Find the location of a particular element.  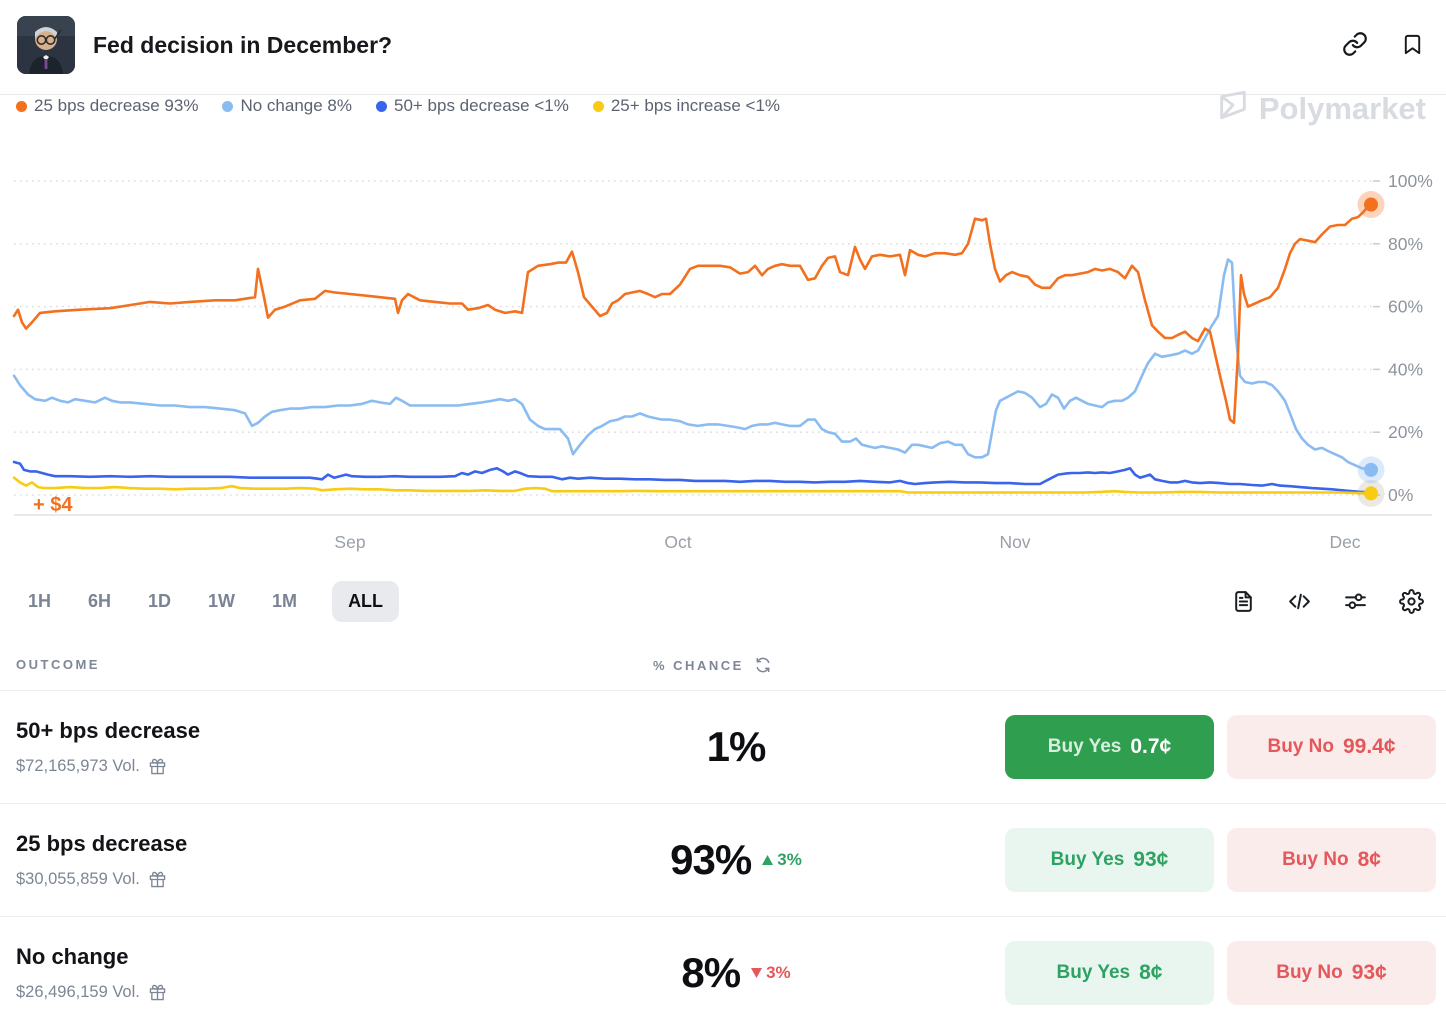

polymarket-watermark: Polymarket is located at coordinates (1321, 109).